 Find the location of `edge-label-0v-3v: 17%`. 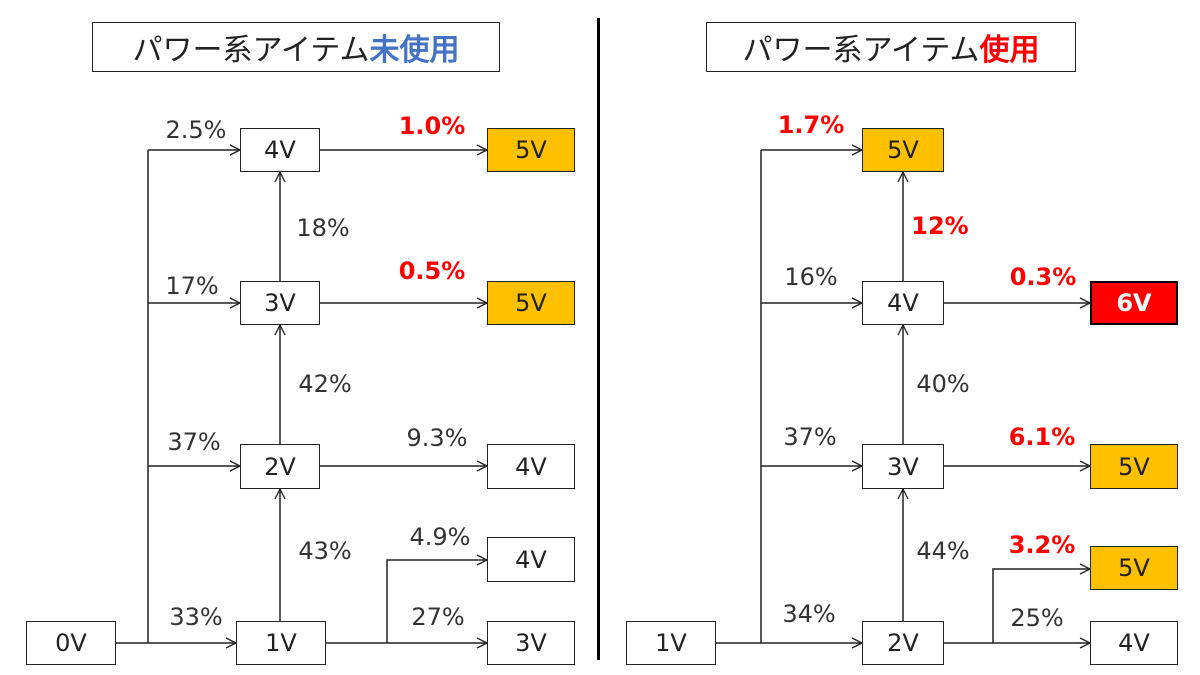

edge-label-0v-3v: 17% is located at coordinates (192, 286).